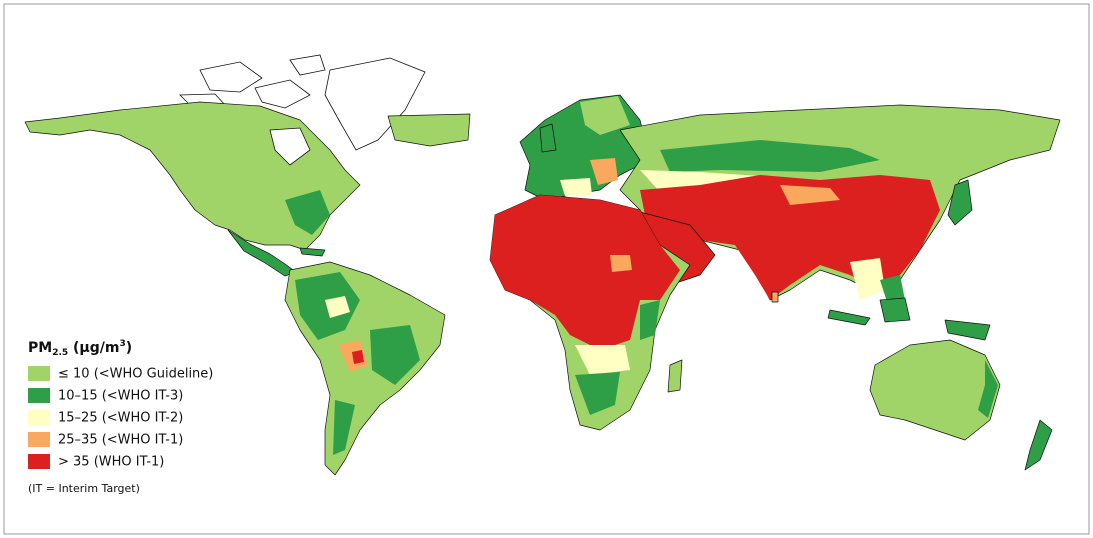 This screenshot has height=538, width=1093. What do you see at coordinates (111, 462) in the screenshot?
I see `legend-label: > 35 (WHO IT-1)` at bounding box center [111, 462].